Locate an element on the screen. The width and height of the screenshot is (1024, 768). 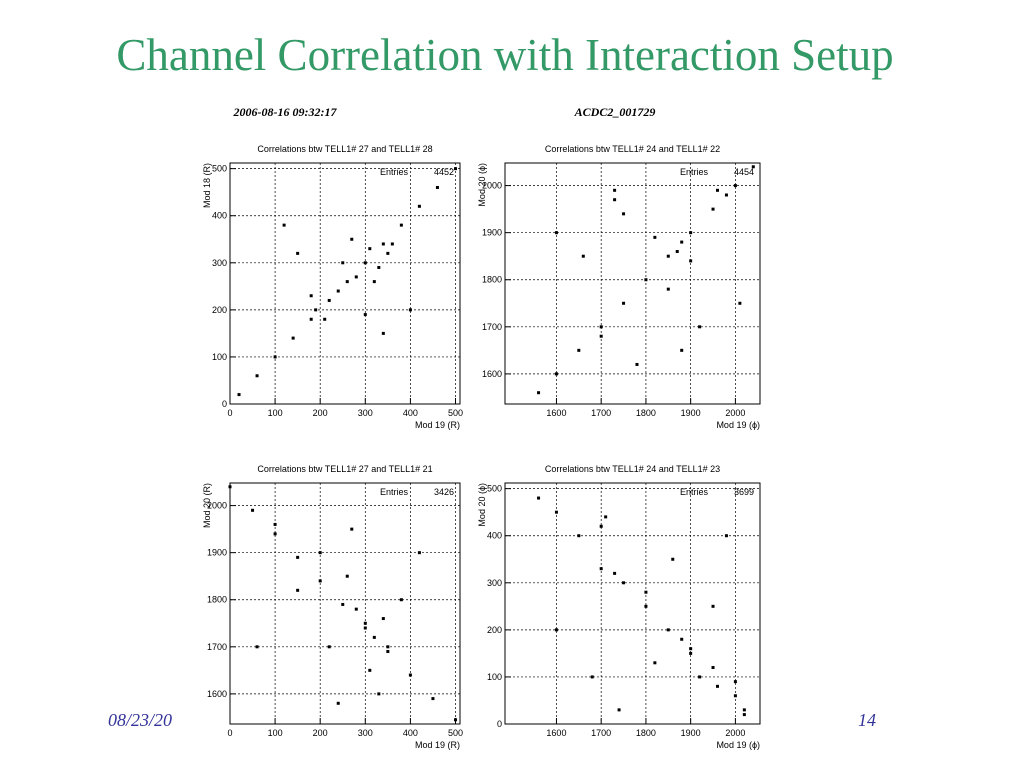
x-axis-label: Mod 19 (R) is located at coordinates (437, 745).